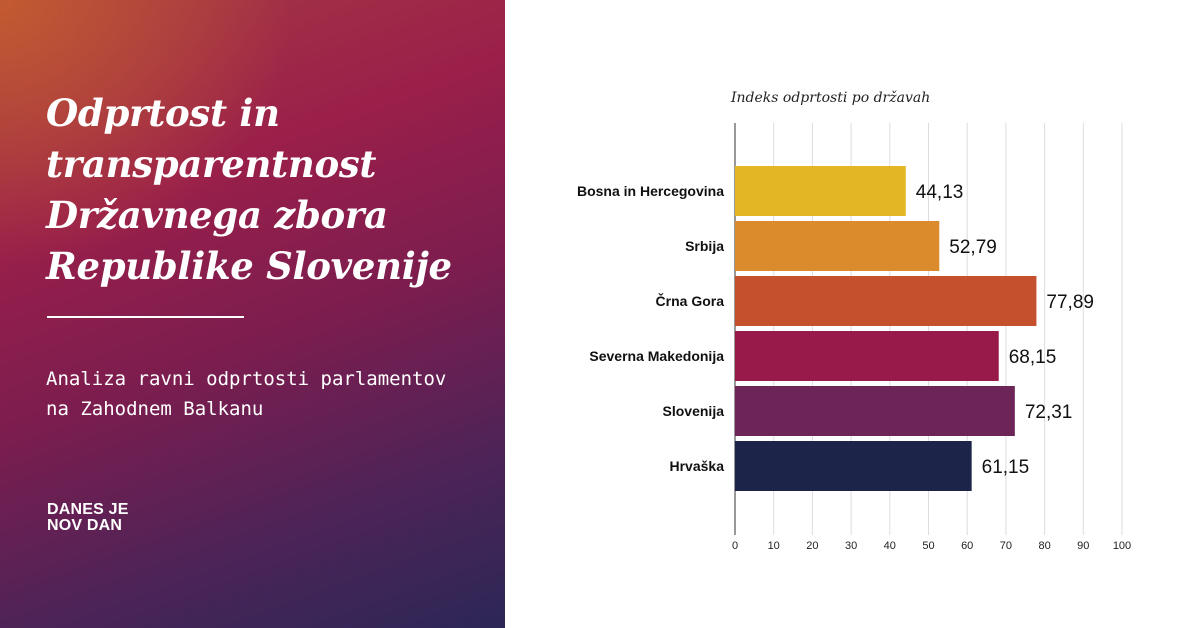 The height and width of the screenshot is (628, 1200). What do you see at coordinates (1006, 546) in the screenshot?
I see `x-tick-label: 70` at bounding box center [1006, 546].